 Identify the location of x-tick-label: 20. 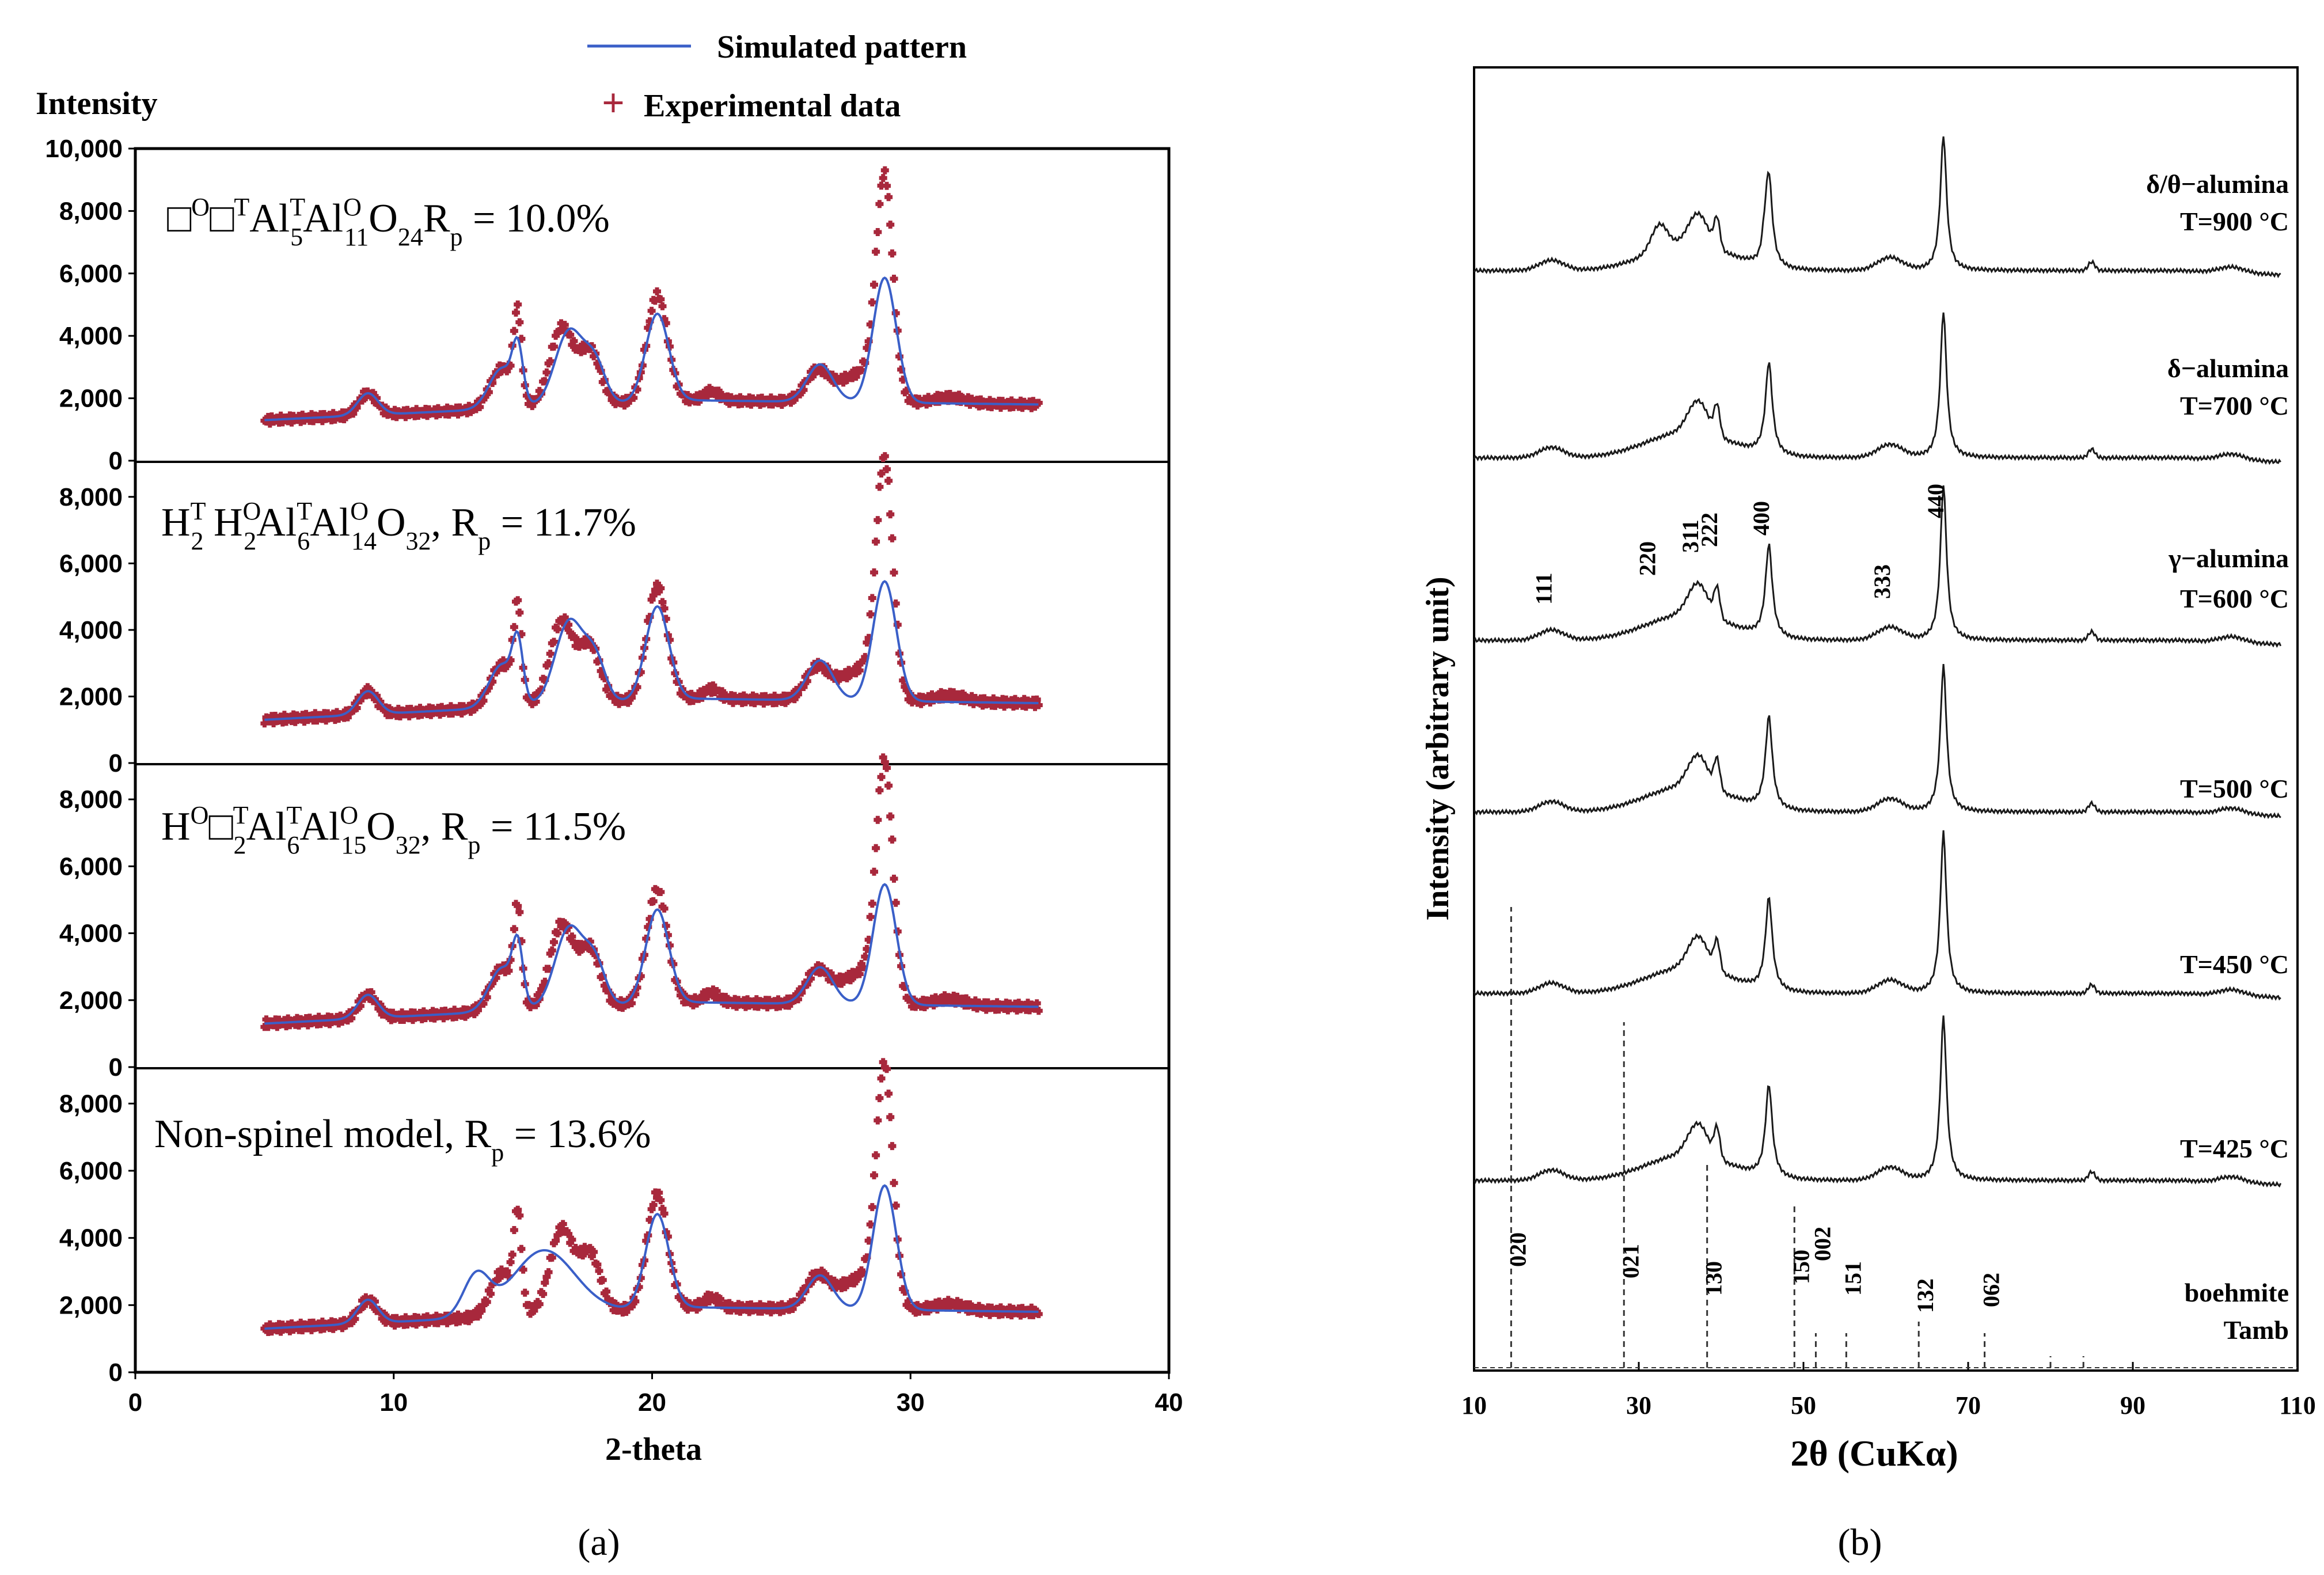
(652, 1403).